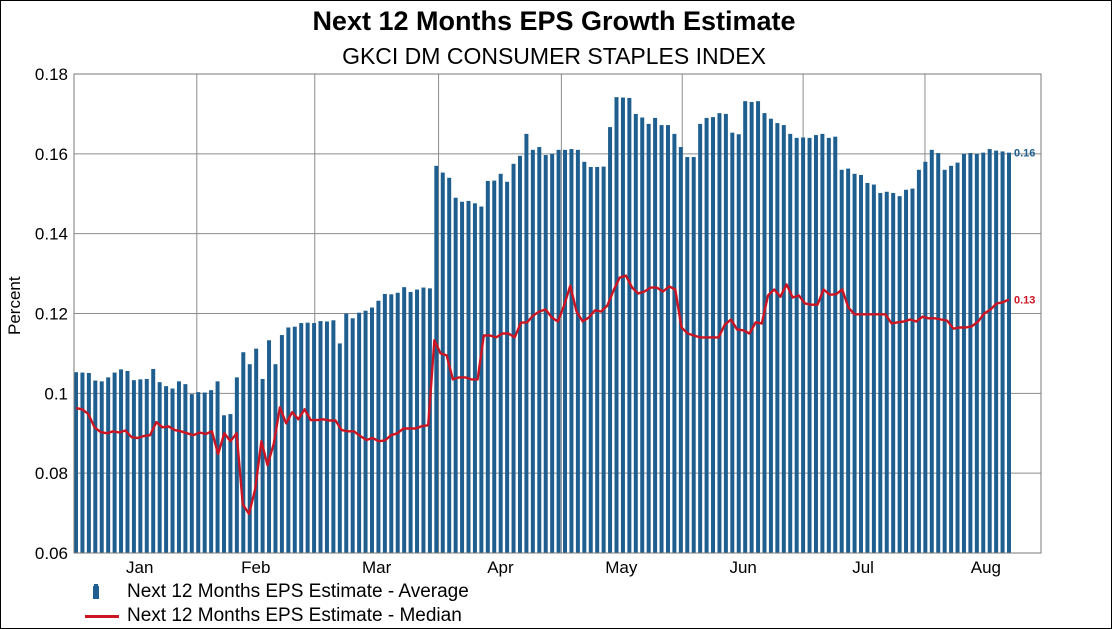 The width and height of the screenshot is (1112, 629). I want to click on legend-label-median: Next 12 Months EPS Estimate - Median, so click(294, 615).